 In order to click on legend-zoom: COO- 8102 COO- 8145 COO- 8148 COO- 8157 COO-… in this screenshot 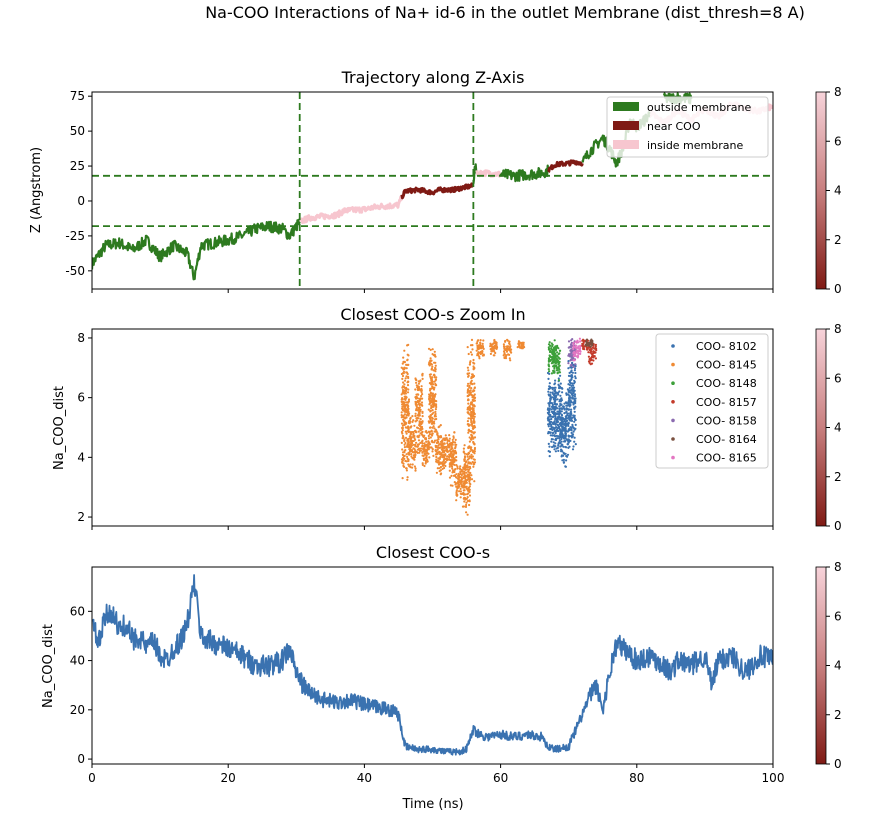, I will do `click(712, 401)`.